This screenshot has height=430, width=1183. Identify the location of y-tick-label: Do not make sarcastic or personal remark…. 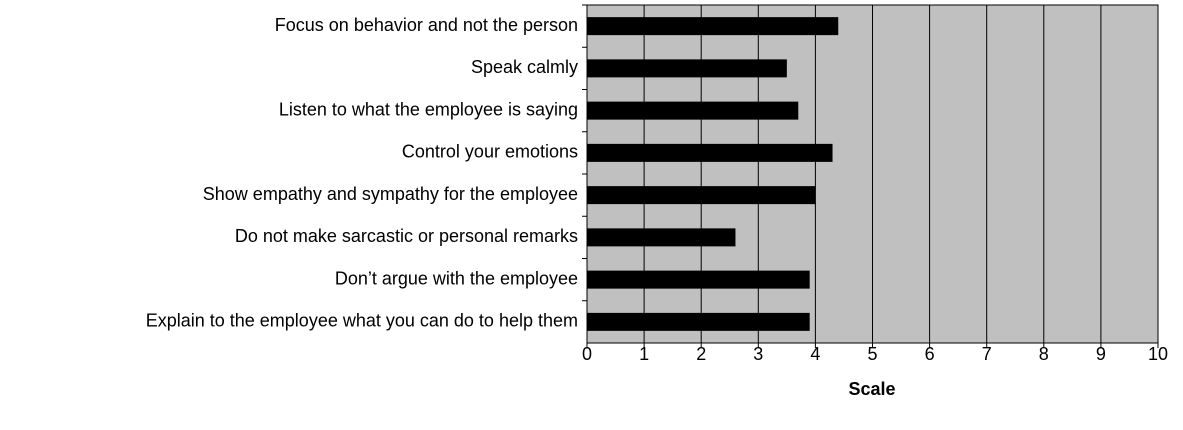
(406, 236).